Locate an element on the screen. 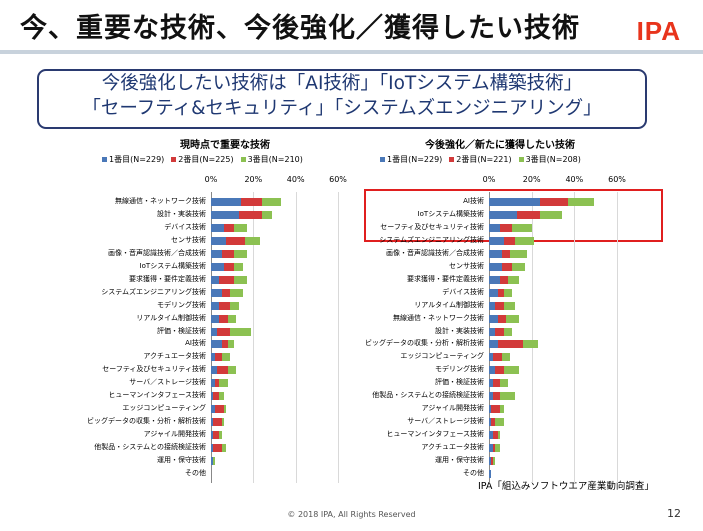 The width and height of the screenshot is (703, 531). category-label: 画像・音声認識技術／合成技術 is located at coordinates (157, 252).